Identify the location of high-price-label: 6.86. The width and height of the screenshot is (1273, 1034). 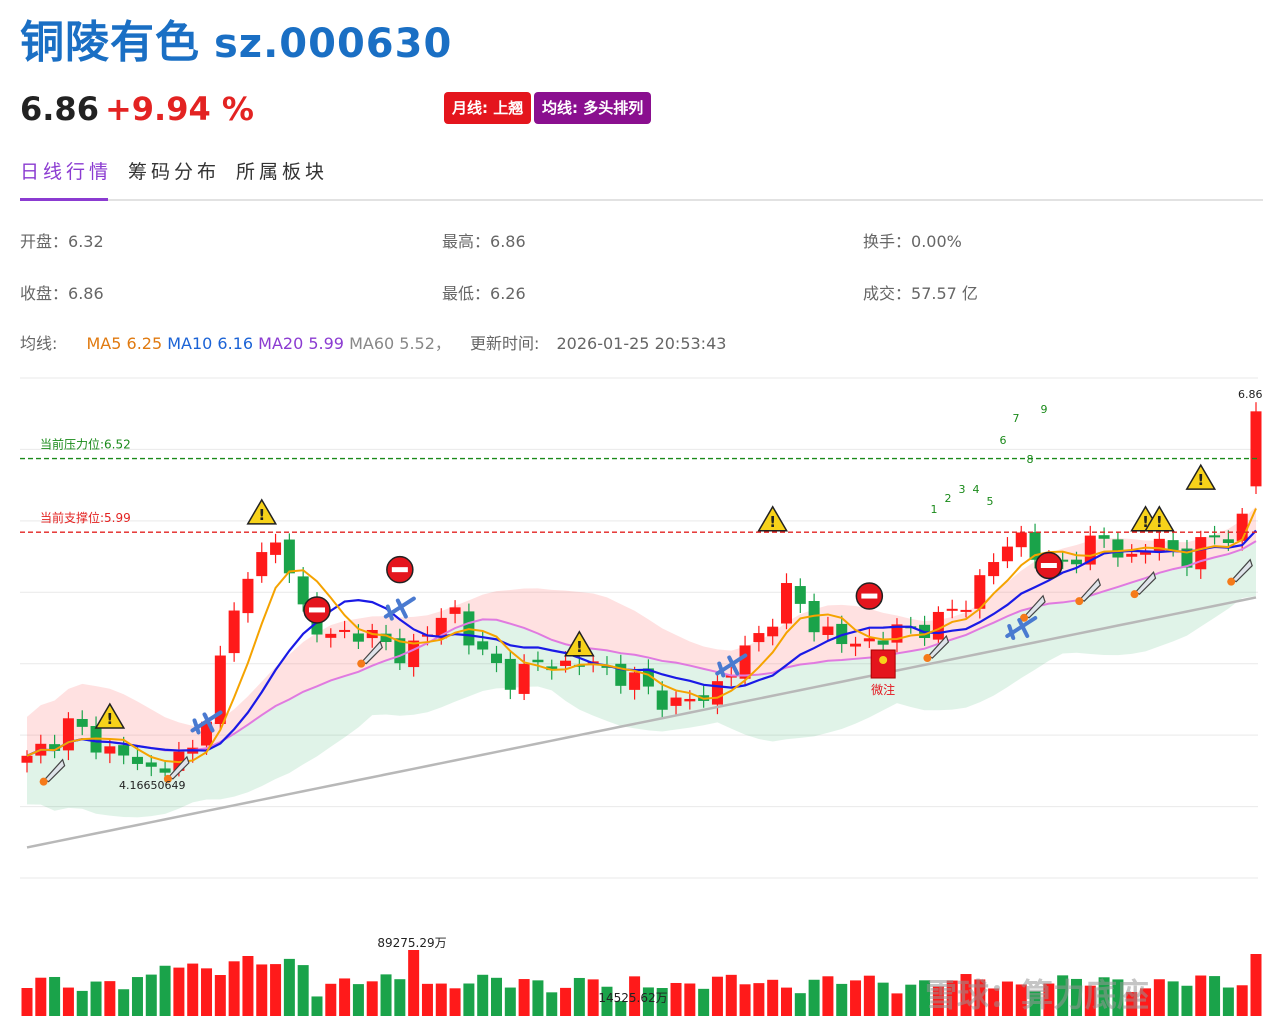
(1250, 394).